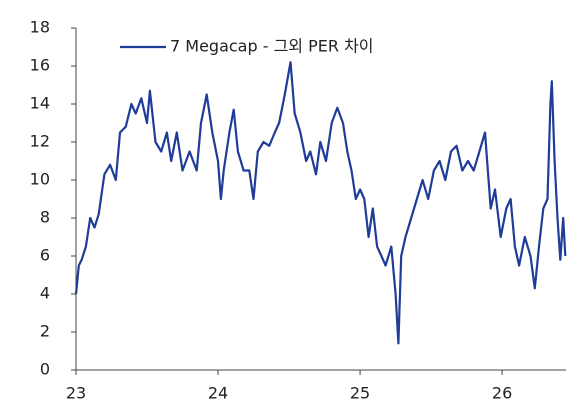  What do you see at coordinates (45, 217) in the screenshot?
I see `y-tick-label: 8` at bounding box center [45, 217].